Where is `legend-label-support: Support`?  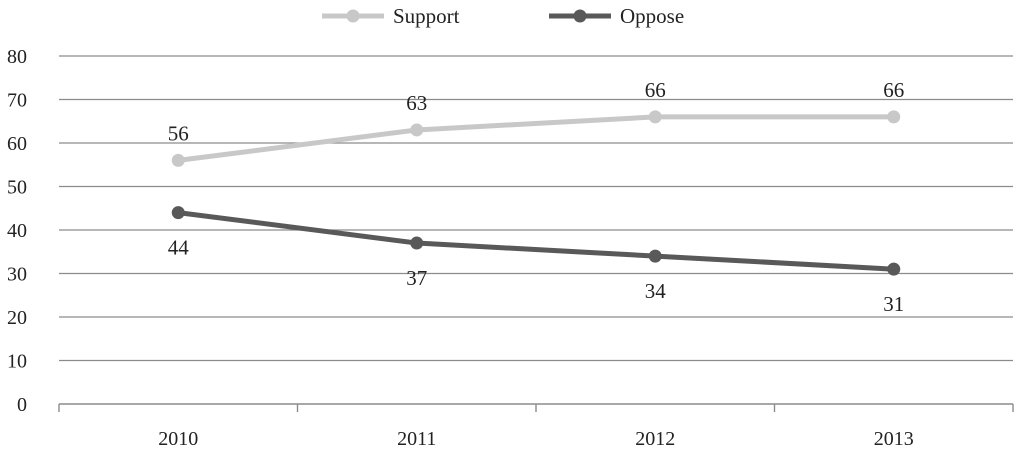 legend-label-support: Support is located at coordinates (426, 16).